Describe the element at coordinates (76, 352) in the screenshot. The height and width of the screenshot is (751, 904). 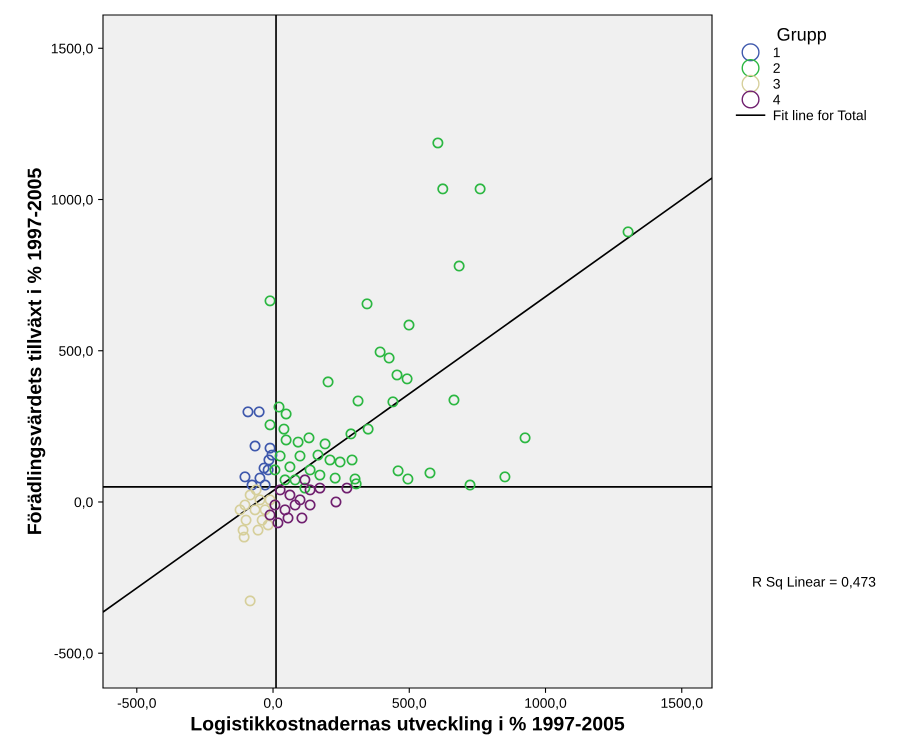
I see `y-tick-label: 500,0` at that location.